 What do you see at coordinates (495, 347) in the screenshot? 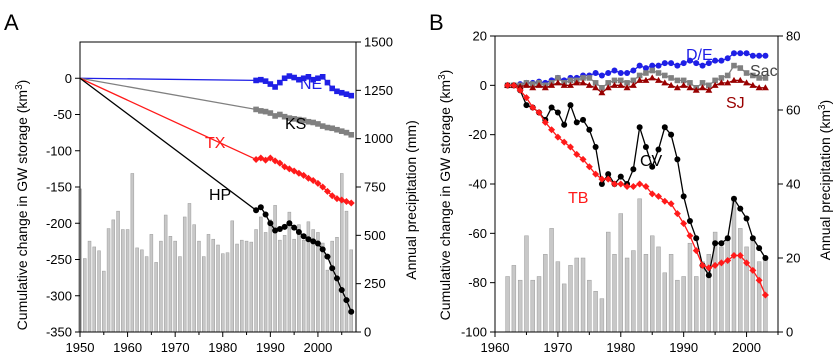
I see `xtick-label: 1960` at bounding box center [495, 347].